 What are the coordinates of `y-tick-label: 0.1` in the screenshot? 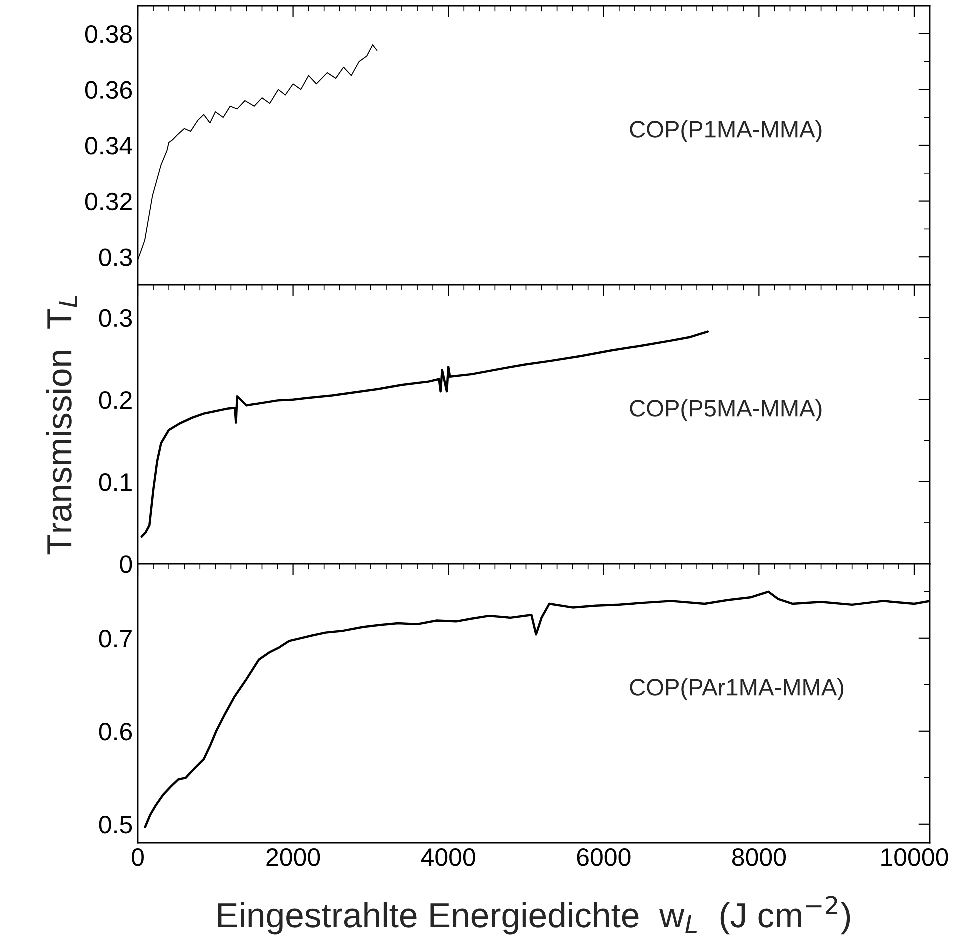 It's located at (115, 483).